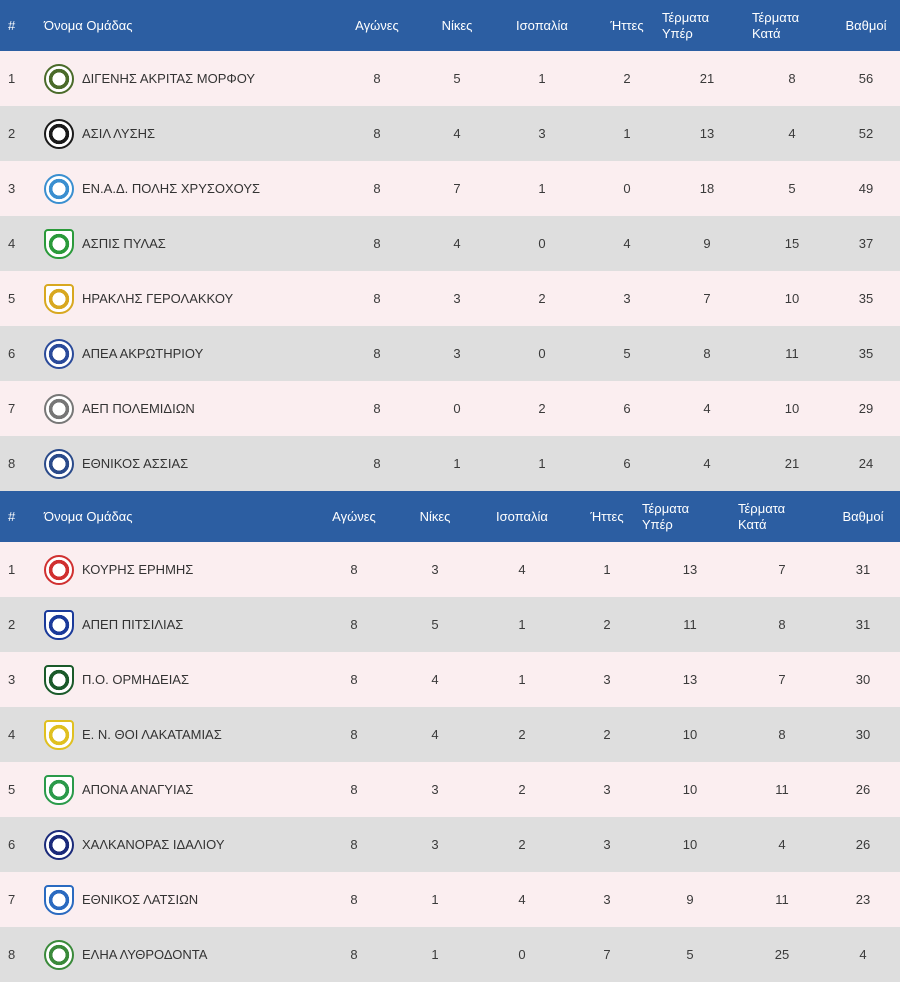 The height and width of the screenshot is (984, 900). Describe the element at coordinates (752, 524) in the screenshot. I see `goals-against-line2: Κατά` at that location.